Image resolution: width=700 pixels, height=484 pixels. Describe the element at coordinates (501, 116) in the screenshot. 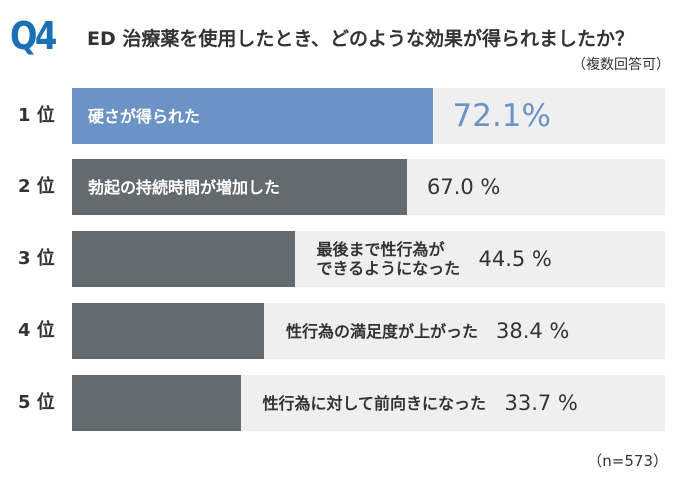

I see `bar-value-label: 72.1%` at that location.